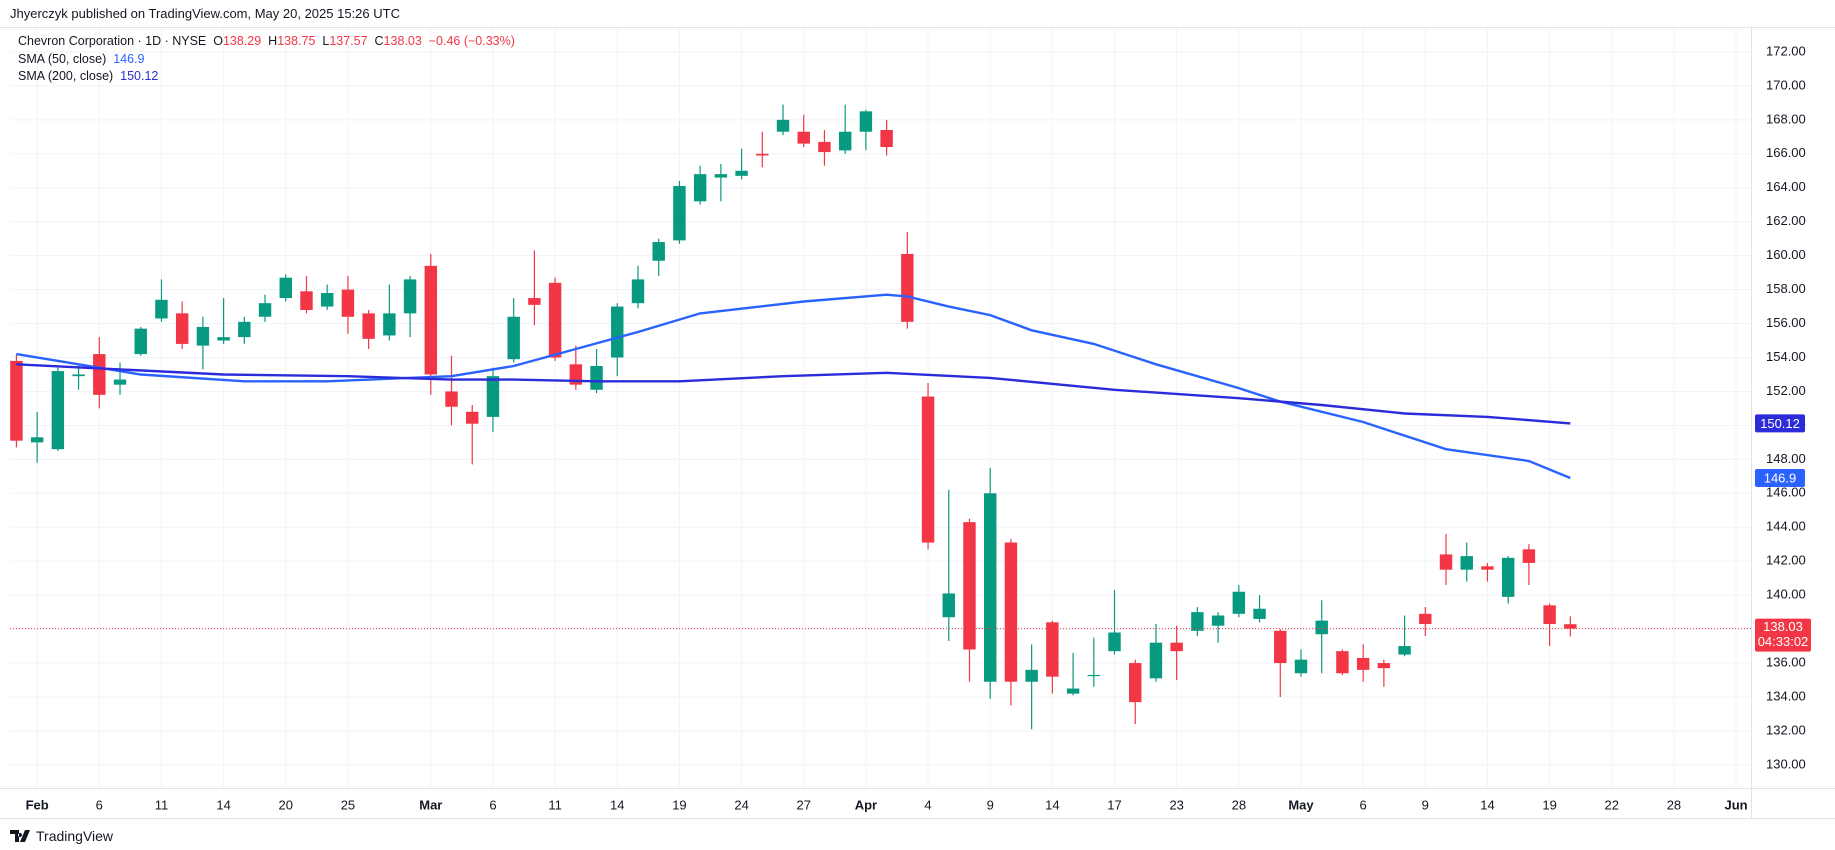  Describe the element at coordinates (1783, 626) in the screenshot. I see `last-price-label: 138.03` at that location.